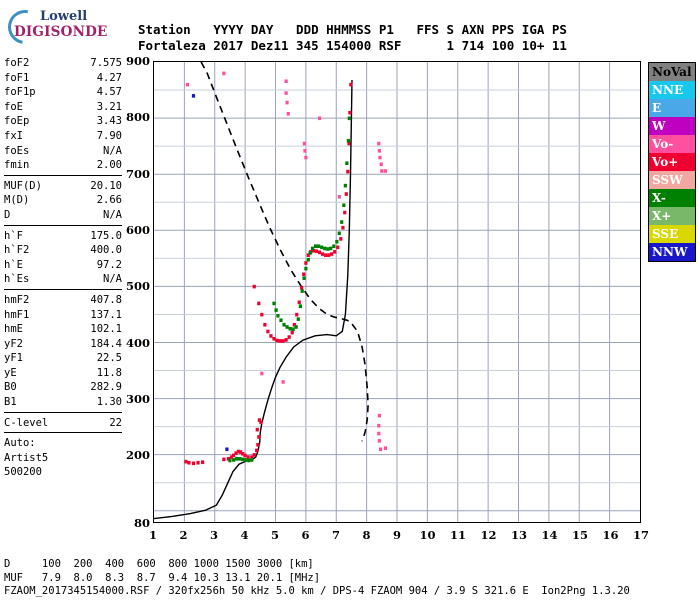 The image size is (700, 600). What do you see at coordinates (109, 358) in the screenshot?
I see `param-value: 22.5` at bounding box center [109, 358].